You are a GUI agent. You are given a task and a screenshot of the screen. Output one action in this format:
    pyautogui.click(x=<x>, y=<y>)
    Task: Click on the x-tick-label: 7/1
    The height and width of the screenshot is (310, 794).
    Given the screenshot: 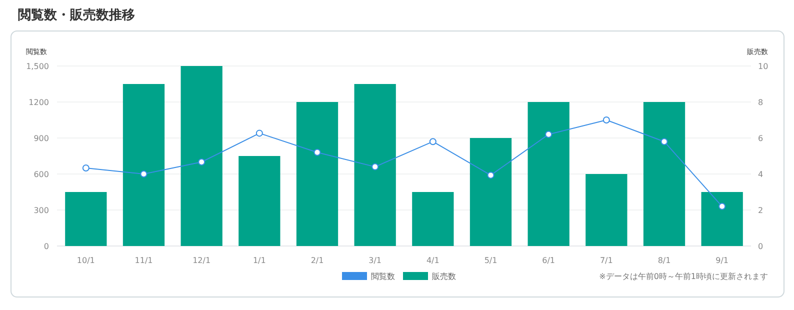 What is the action you would take?
    pyautogui.click(x=606, y=260)
    